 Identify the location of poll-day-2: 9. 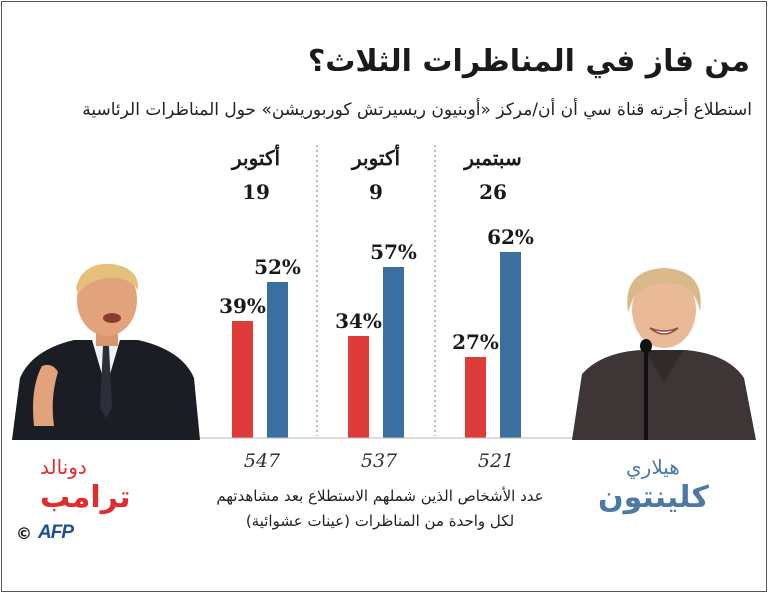
(376, 192).